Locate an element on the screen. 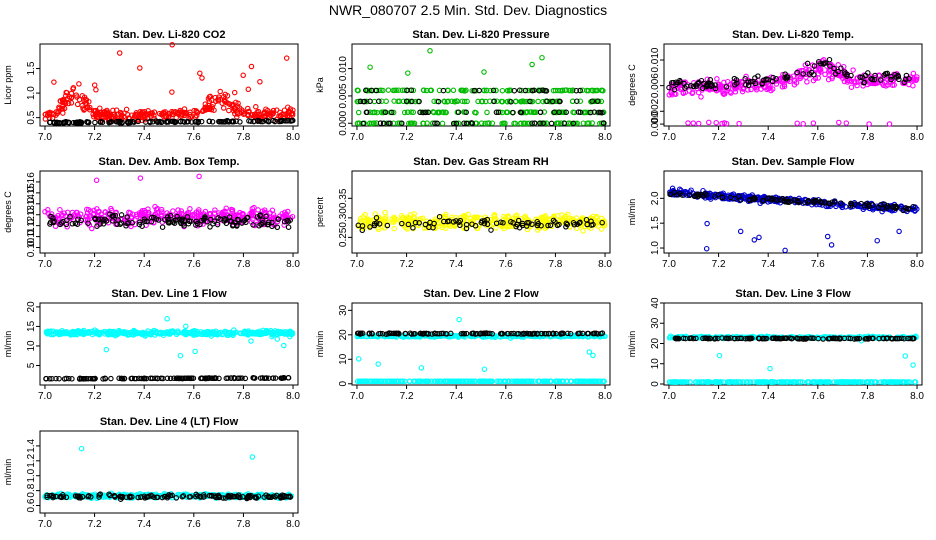 This screenshot has width=936, height=540. y-tick-label: 0.000 is located at coordinates (343, 122).